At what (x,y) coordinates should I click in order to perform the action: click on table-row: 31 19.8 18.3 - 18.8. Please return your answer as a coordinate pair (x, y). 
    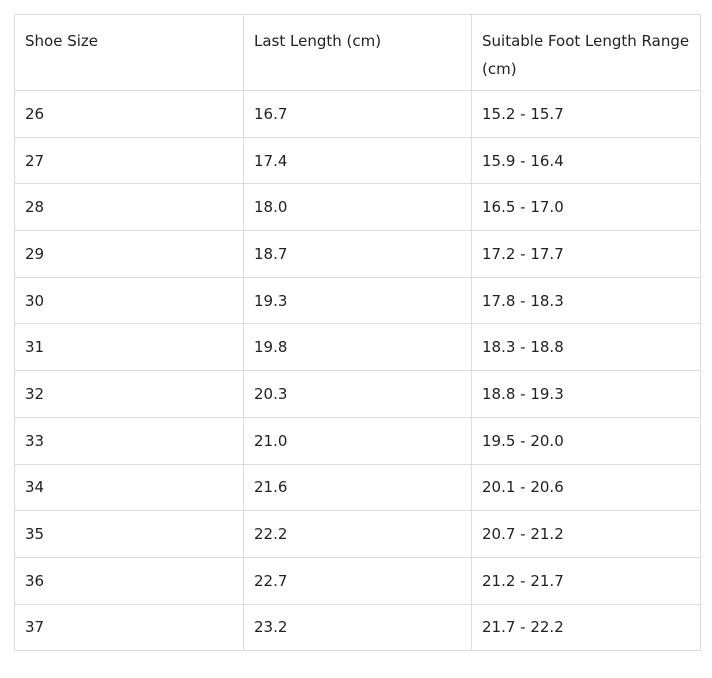
    Looking at the image, I should click on (357, 347).